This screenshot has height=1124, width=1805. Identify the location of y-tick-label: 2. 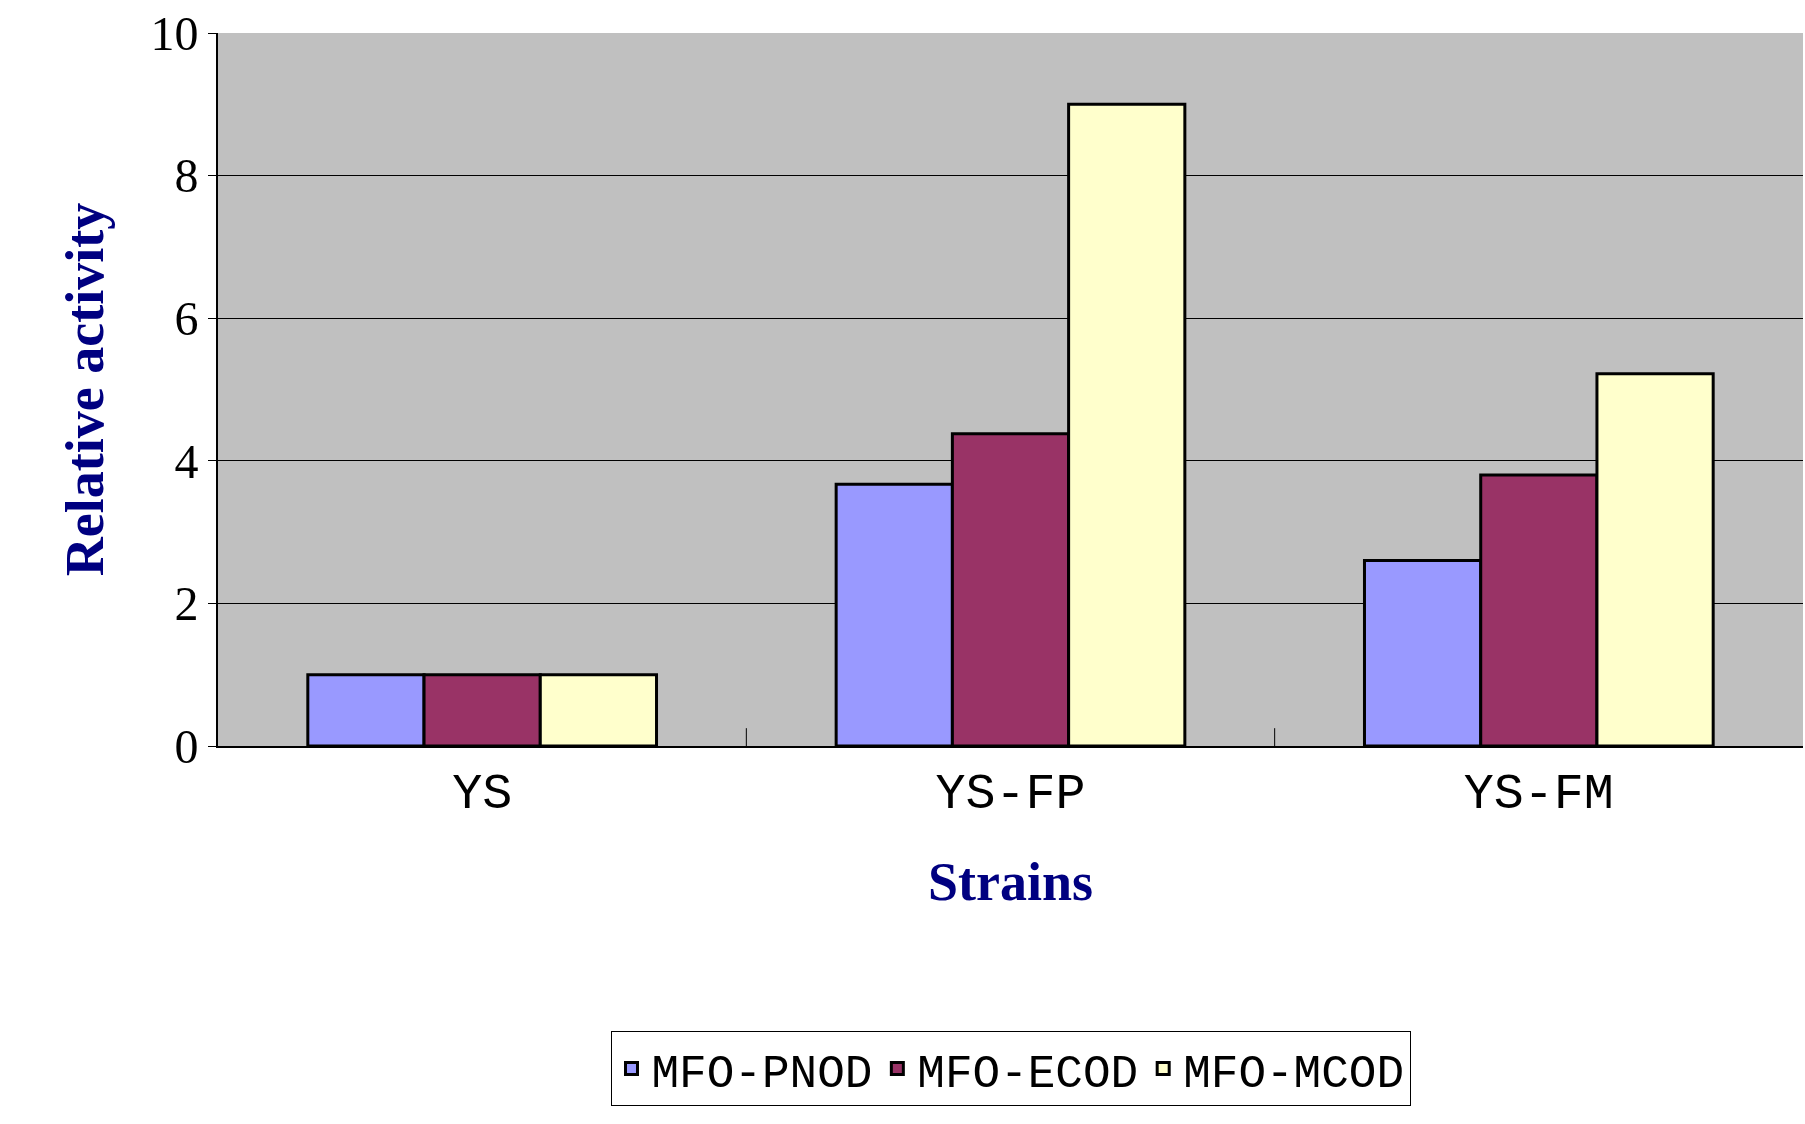
(186, 604).